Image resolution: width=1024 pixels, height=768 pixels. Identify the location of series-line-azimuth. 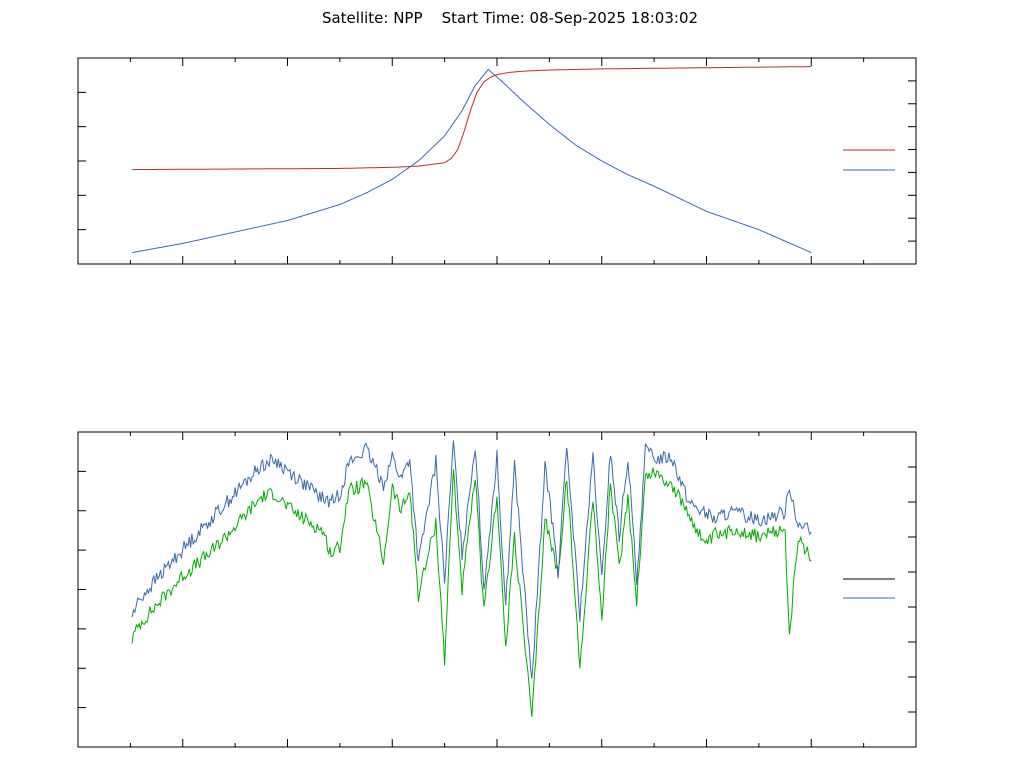
(472, 118).